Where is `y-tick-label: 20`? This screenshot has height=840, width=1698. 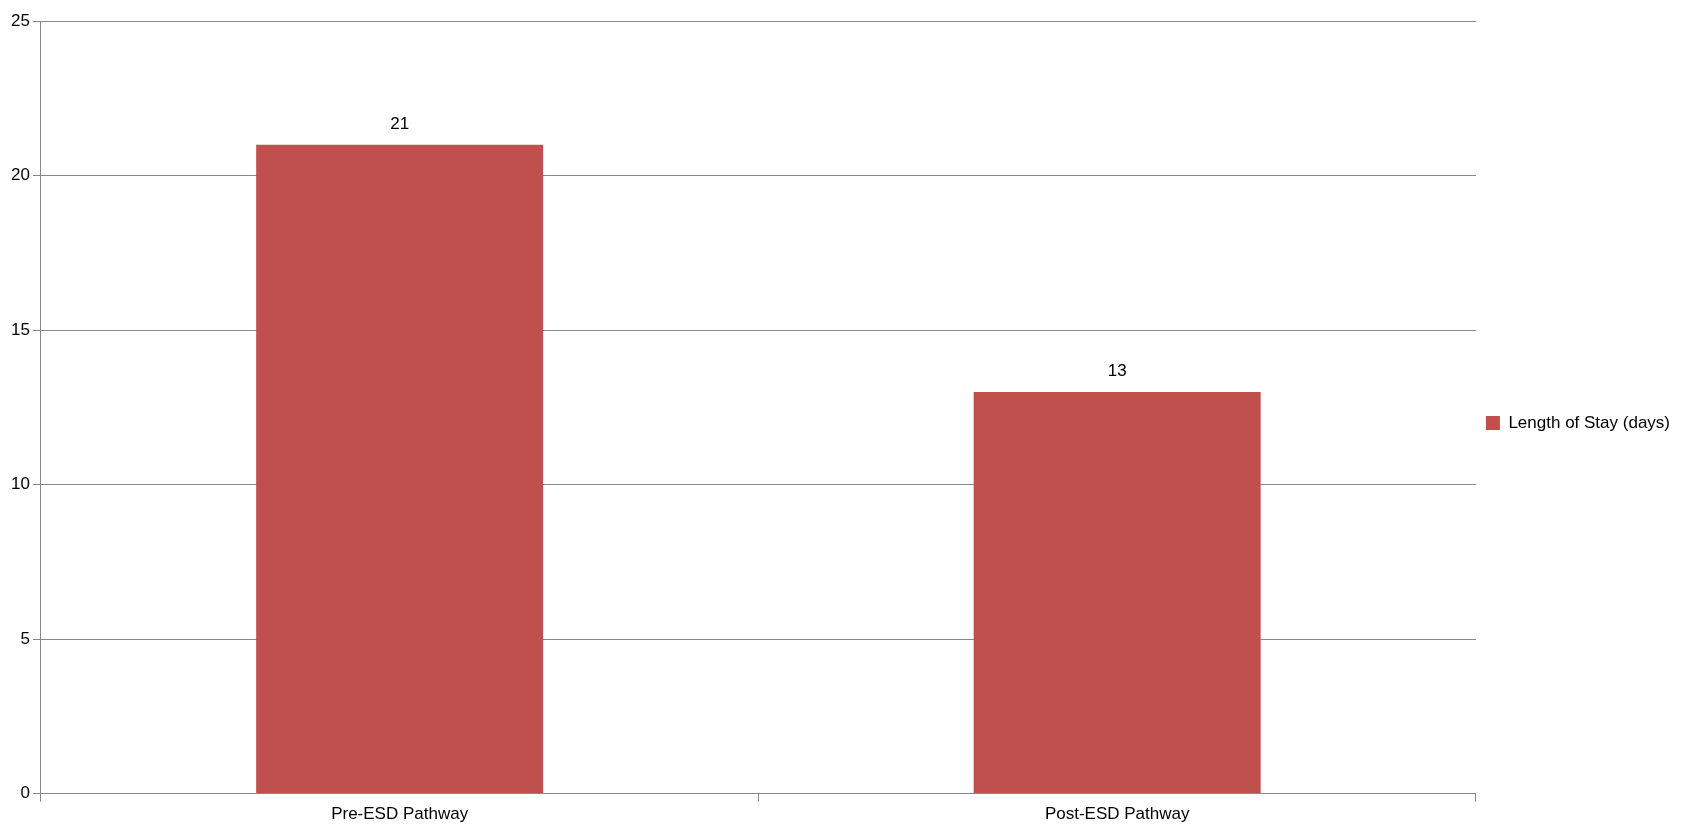
y-tick-label: 20 is located at coordinates (20, 175).